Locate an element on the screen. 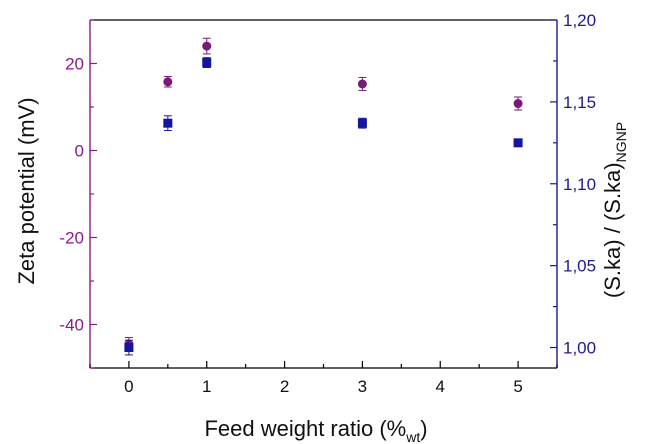 Image resolution: width=645 pixels, height=444 pixels. left-axis-tick-label: 0 is located at coordinates (79, 151).